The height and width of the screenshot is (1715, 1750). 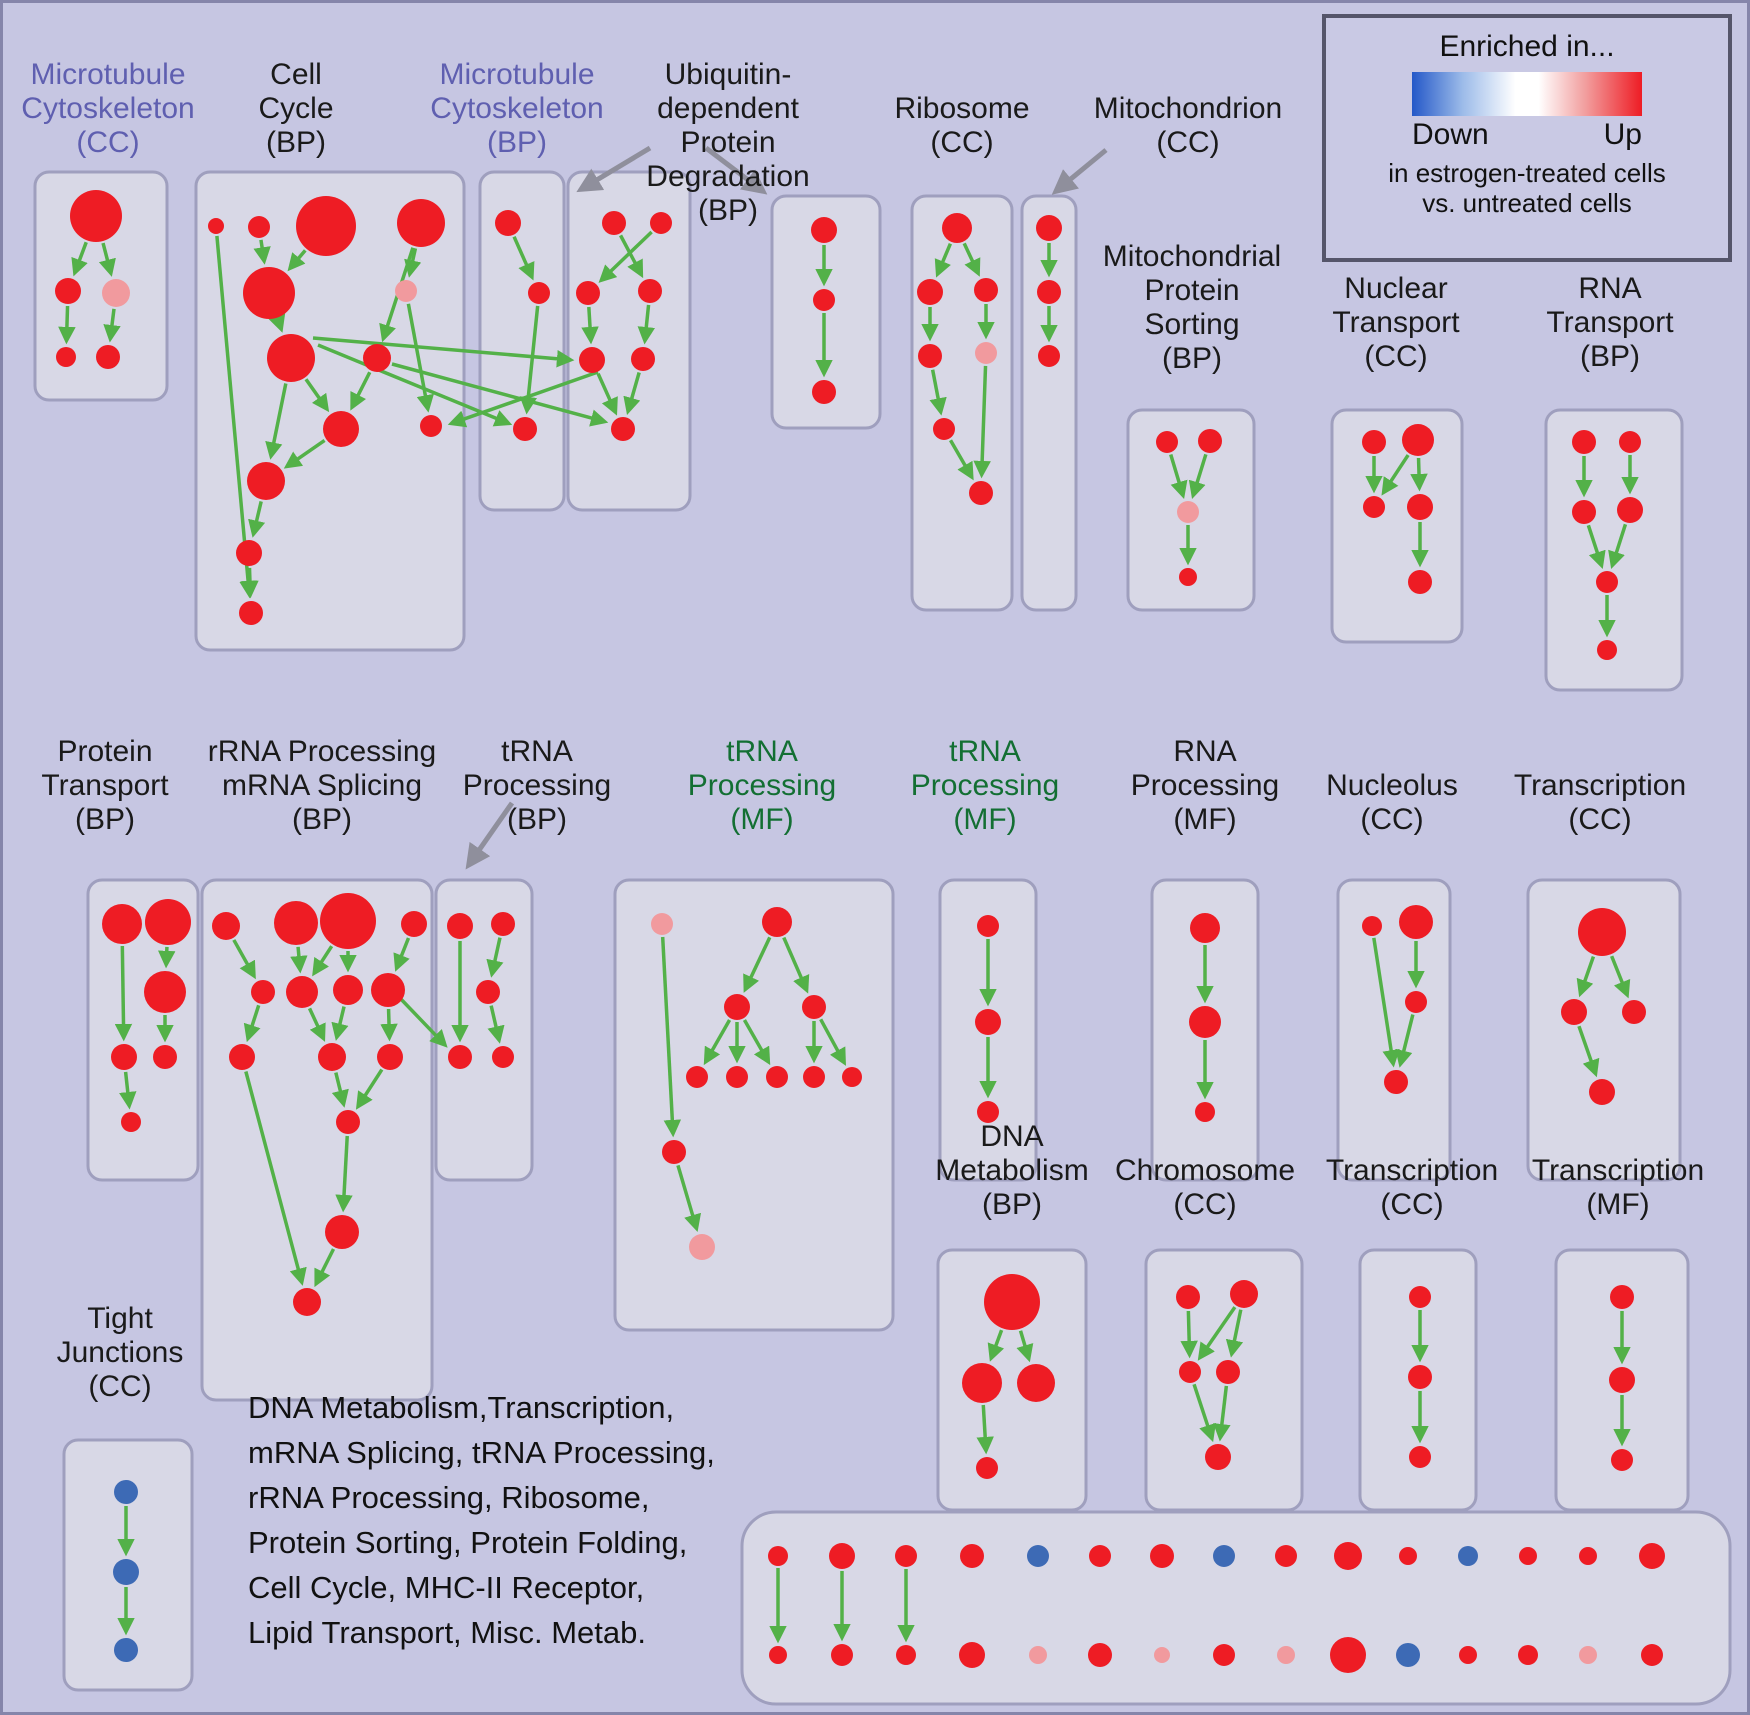 I want to click on group-label-ribosome-cc: Ribosome (CC), so click(x=962, y=125).